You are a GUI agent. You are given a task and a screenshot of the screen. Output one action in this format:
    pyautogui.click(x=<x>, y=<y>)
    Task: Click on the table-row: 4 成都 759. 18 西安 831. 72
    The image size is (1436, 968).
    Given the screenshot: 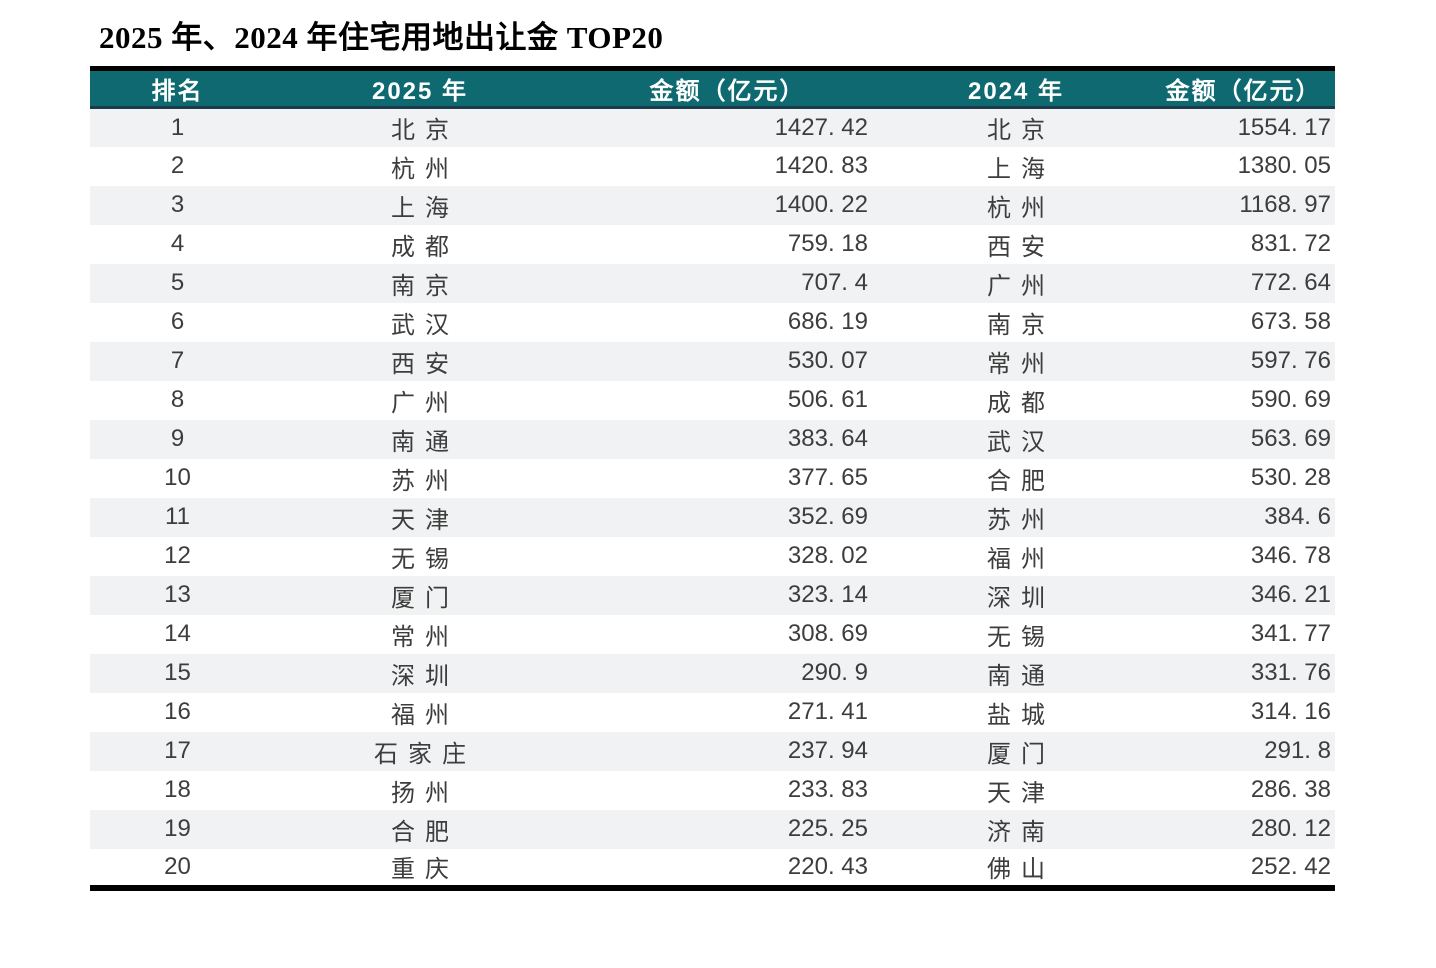 What is the action you would take?
    pyautogui.click(x=712, y=244)
    